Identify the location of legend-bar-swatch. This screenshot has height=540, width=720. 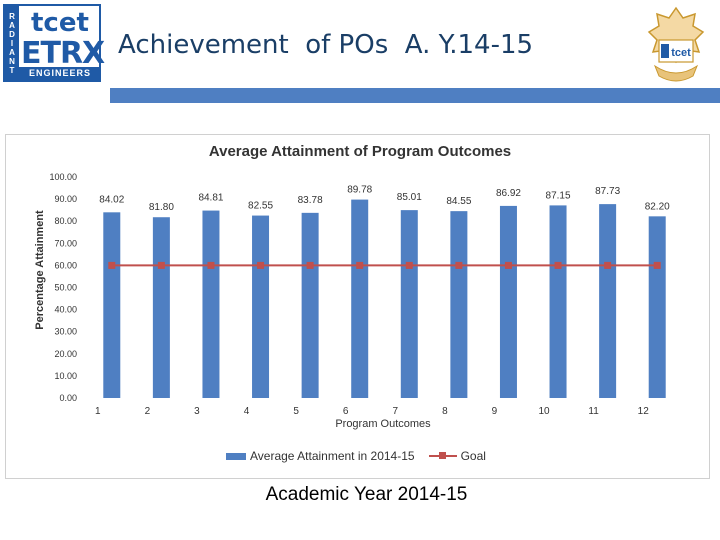
(236, 456).